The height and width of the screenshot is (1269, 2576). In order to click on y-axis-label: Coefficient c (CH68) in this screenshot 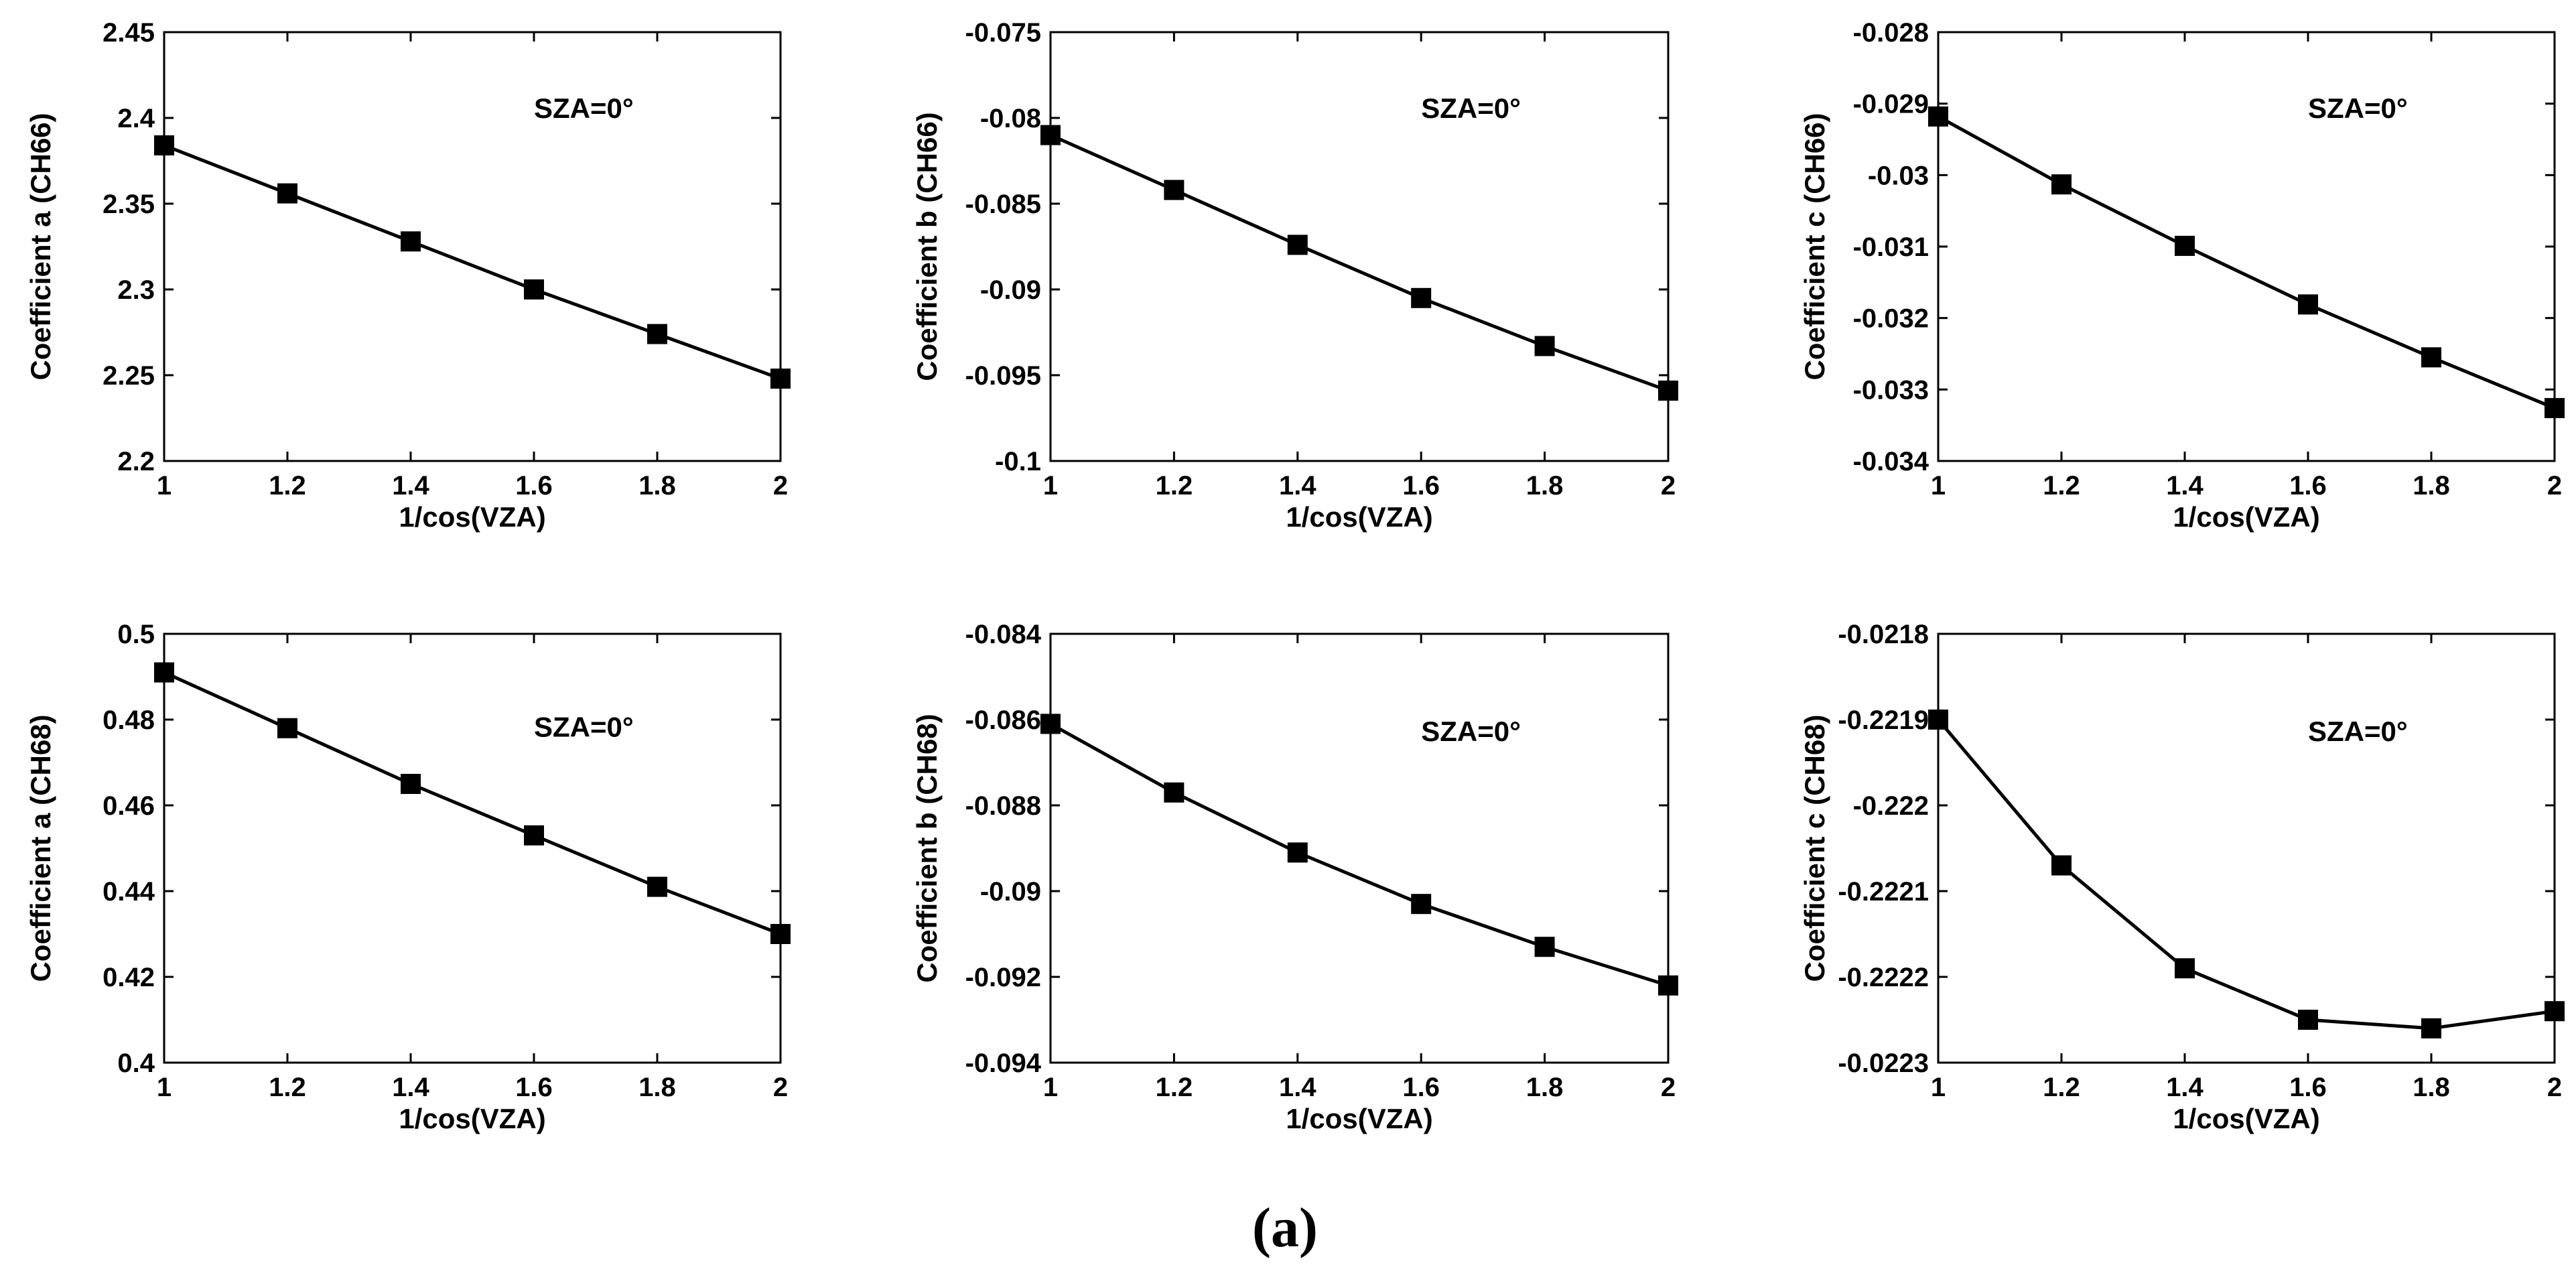, I will do `click(1815, 848)`.